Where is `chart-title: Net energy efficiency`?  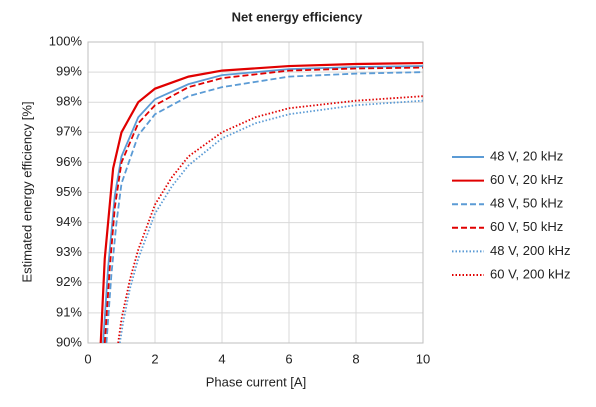 chart-title: Net energy efficiency is located at coordinates (298, 16).